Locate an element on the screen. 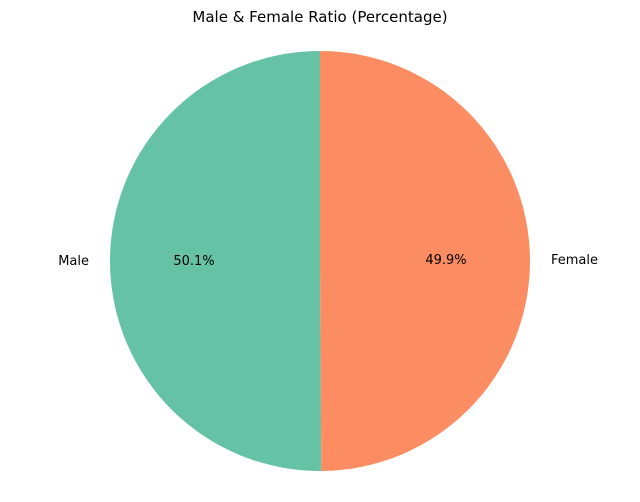  percent-label-male: 50.1% is located at coordinates (193, 261).